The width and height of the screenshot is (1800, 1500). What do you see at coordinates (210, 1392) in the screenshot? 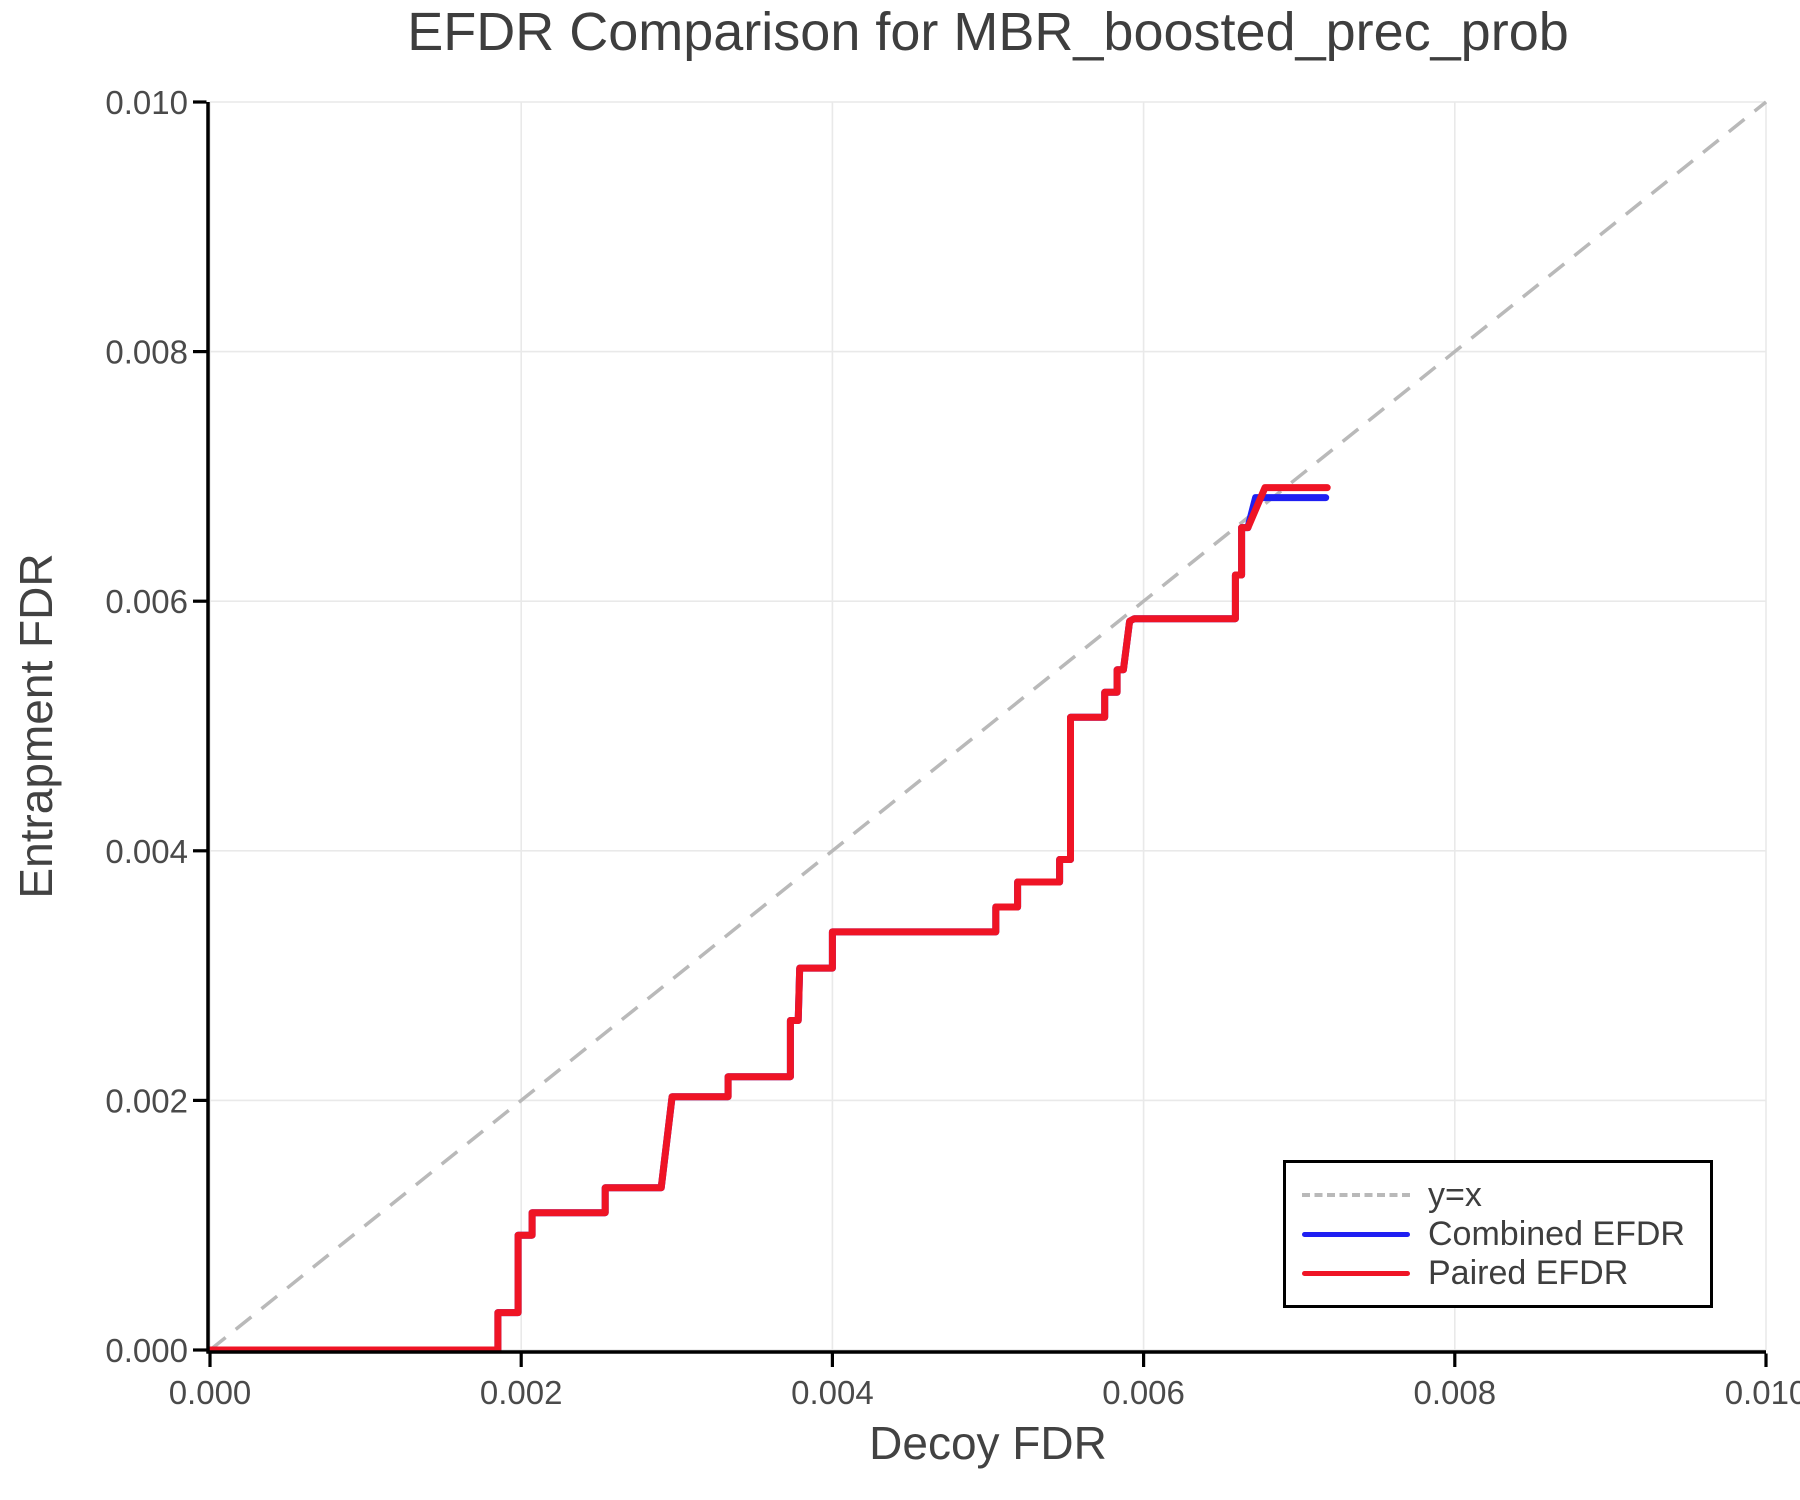
I see `x-tick-label: 0.000` at bounding box center [210, 1392].